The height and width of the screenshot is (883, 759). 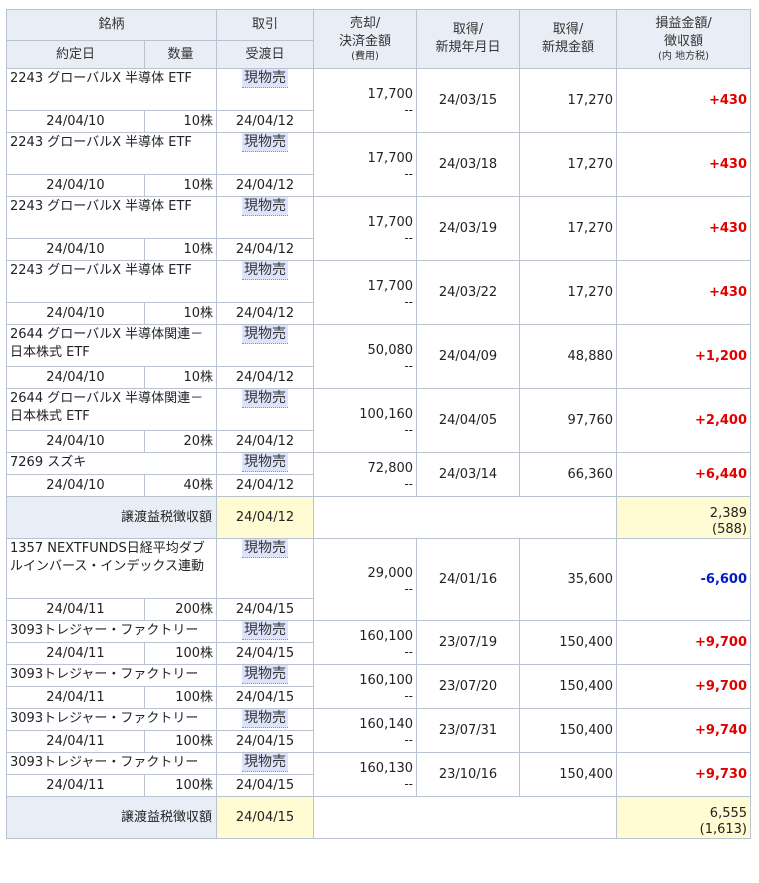 What do you see at coordinates (568, 47) in the screenshot?
I see `header-acq-amount-line2: 新規金額` at bounding box center [568, 47].